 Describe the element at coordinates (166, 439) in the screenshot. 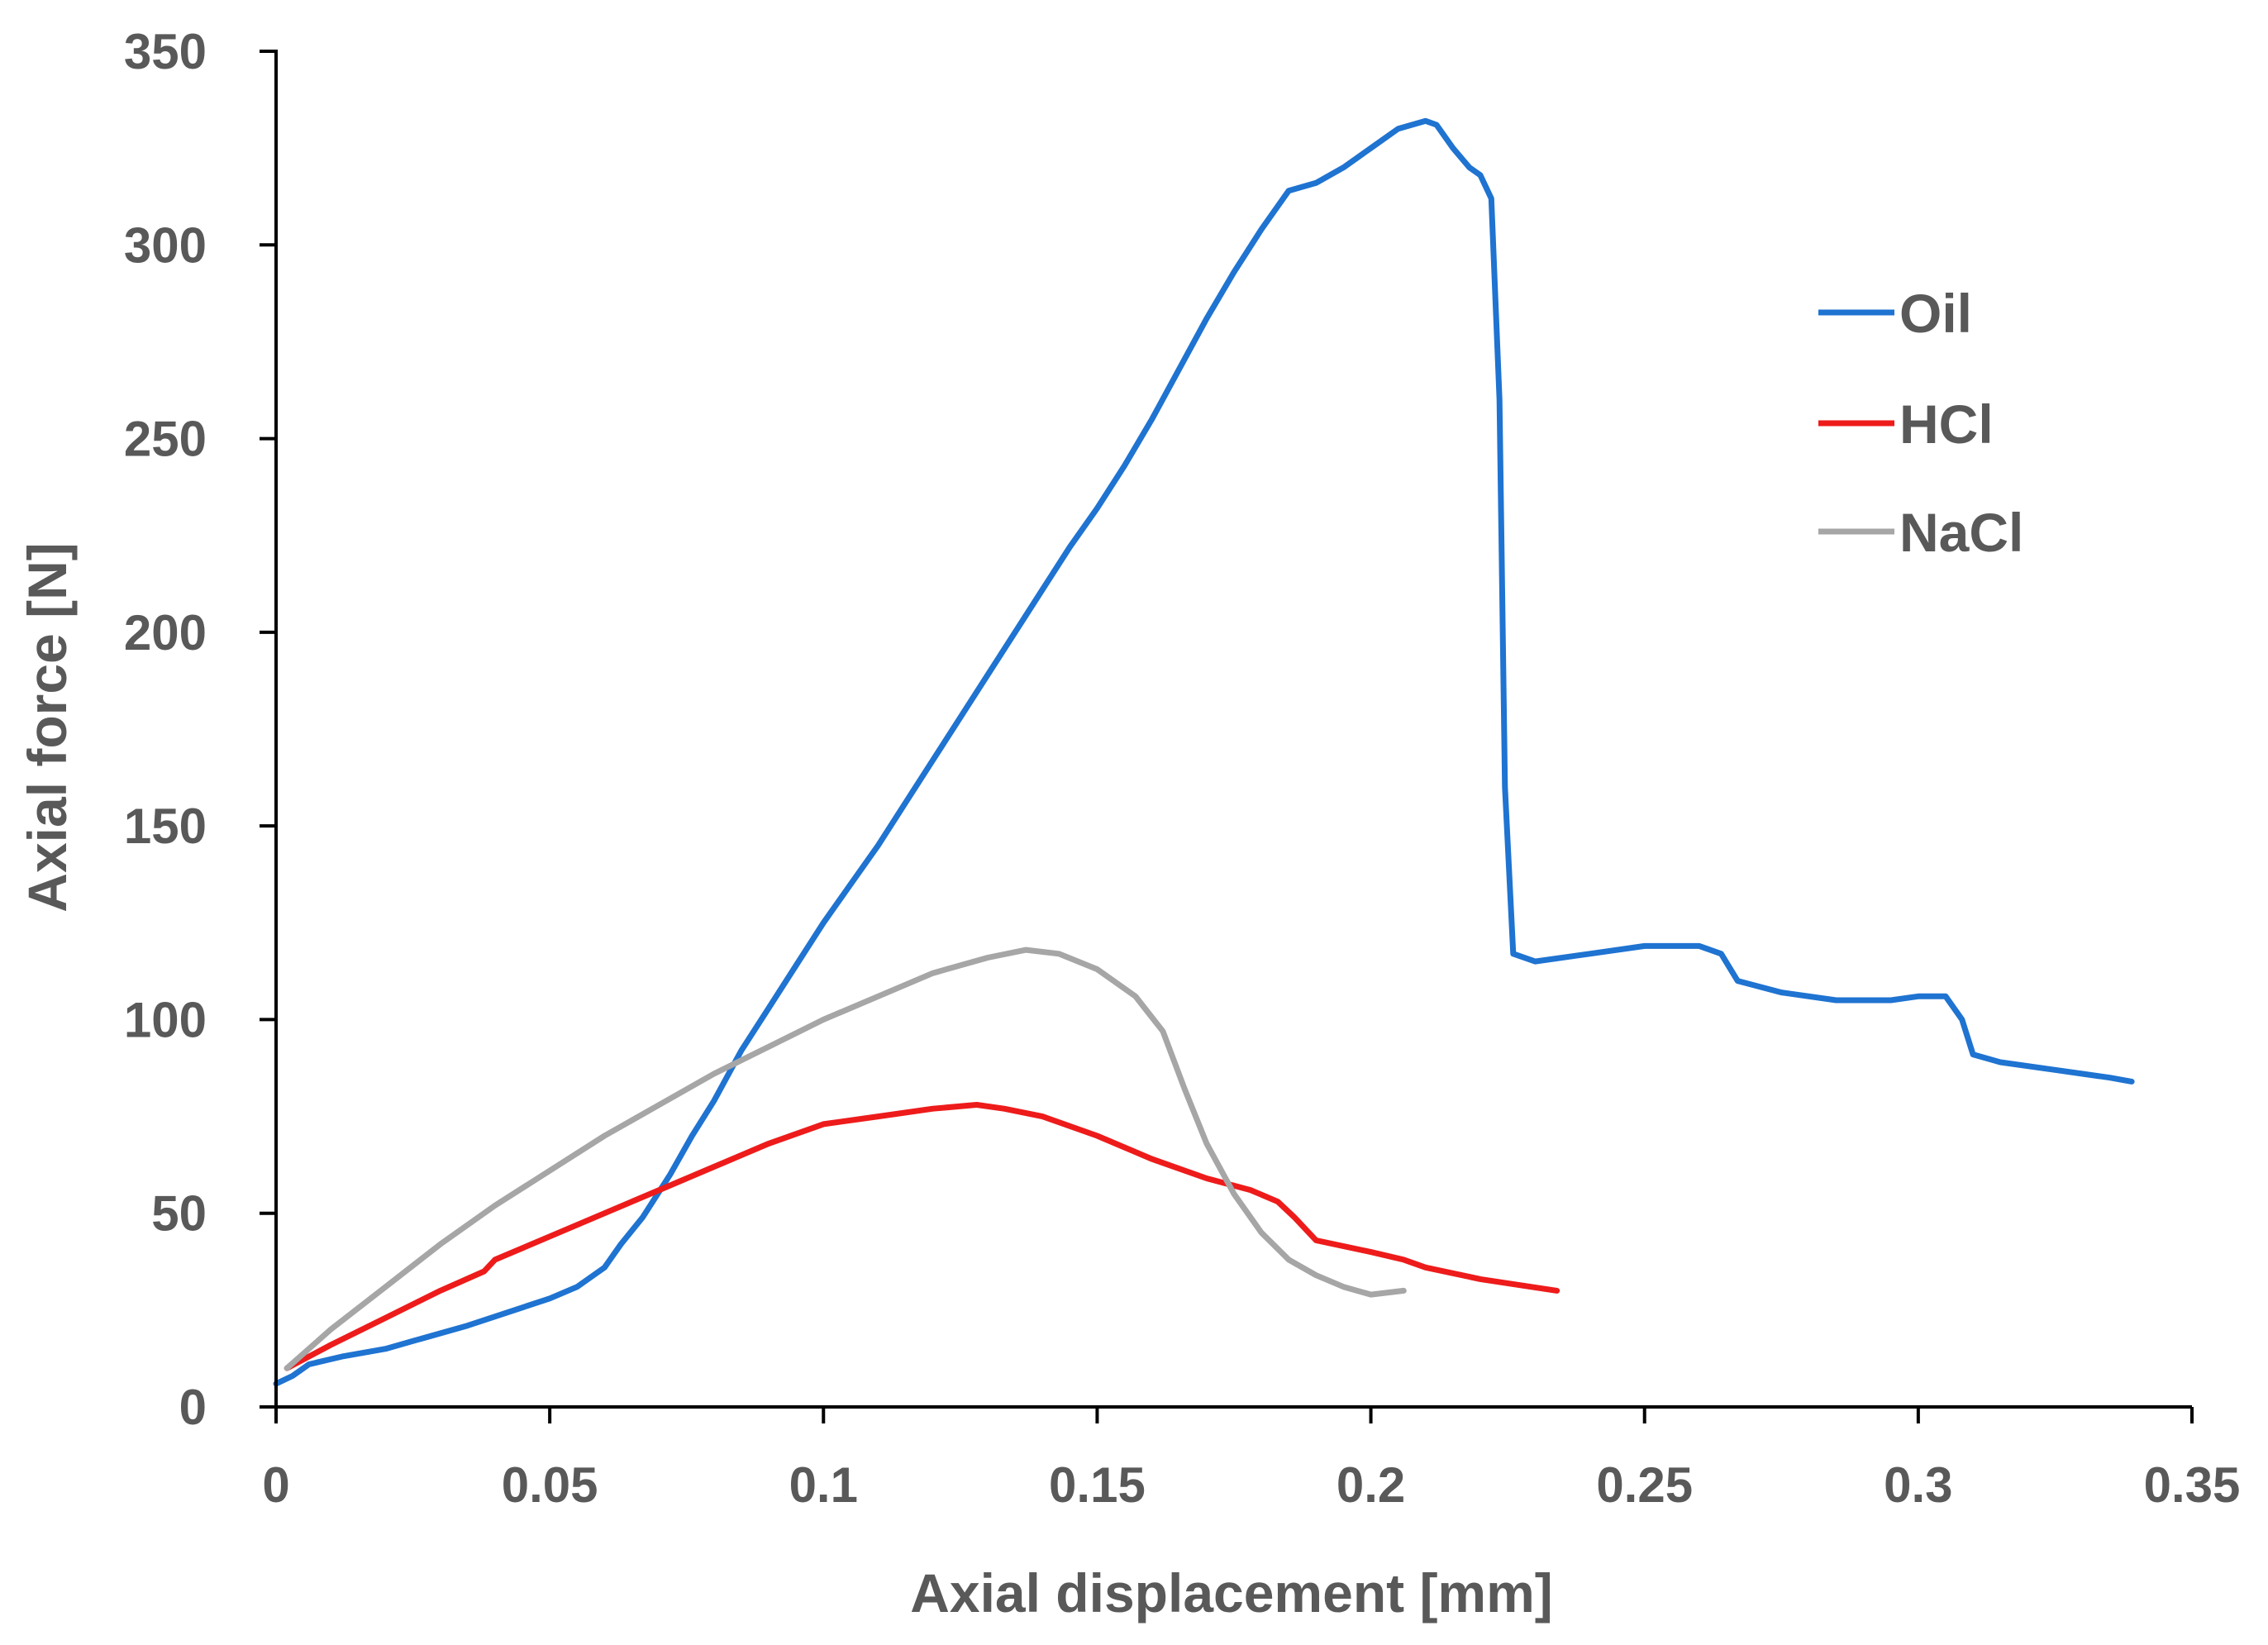

I see `y-tick-label: 250` at that location.